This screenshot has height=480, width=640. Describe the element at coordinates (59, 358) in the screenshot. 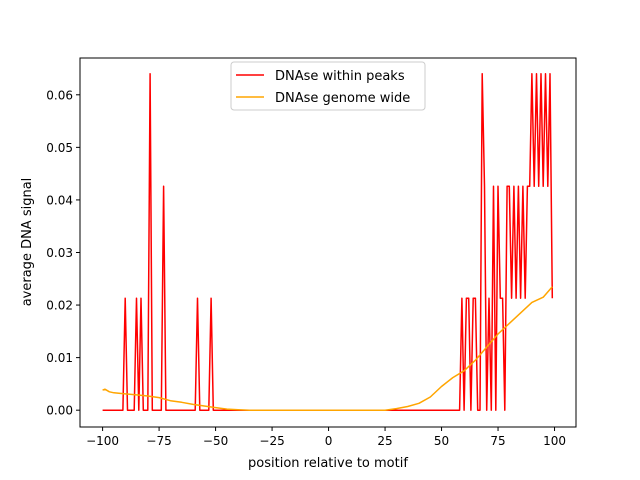

I see `y-tick-label: 0.01` at that location.